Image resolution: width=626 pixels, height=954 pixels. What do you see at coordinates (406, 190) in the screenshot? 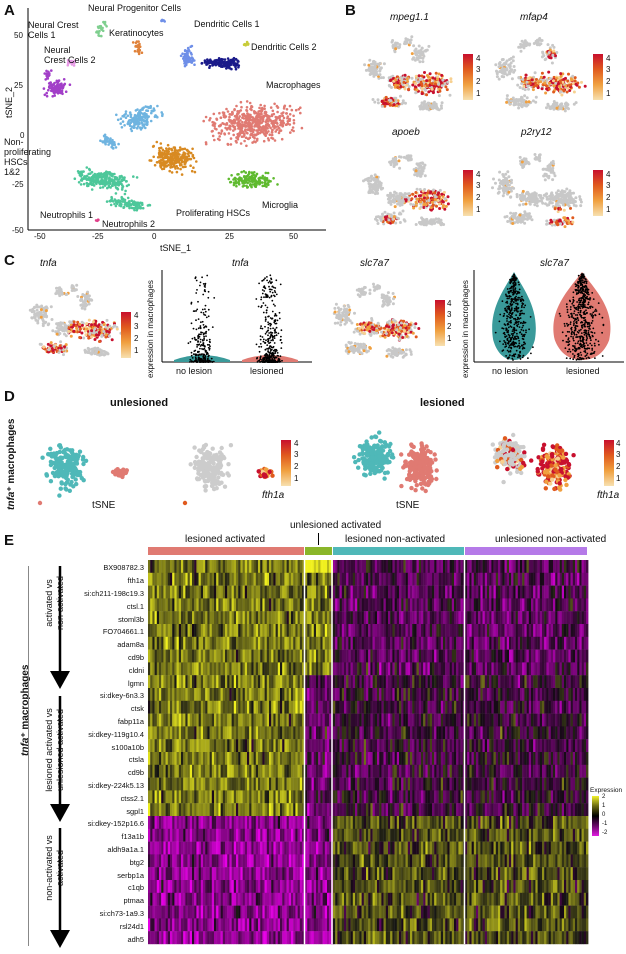
I see `feature-plot-apoeb` at bounding box center [406, 190].